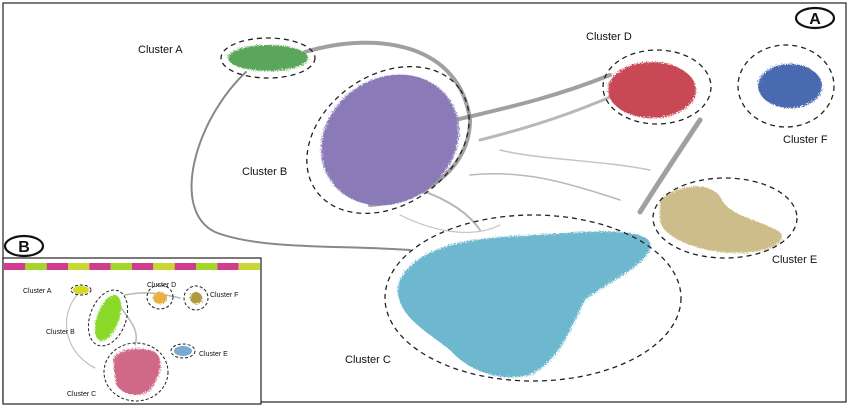 Image resolution: width=850 pixels, height=406 pixels. Describe the element at coordinates (81, 394) in the screenshot. I see `inset-cluster-c-label: Cluster C` at that location.